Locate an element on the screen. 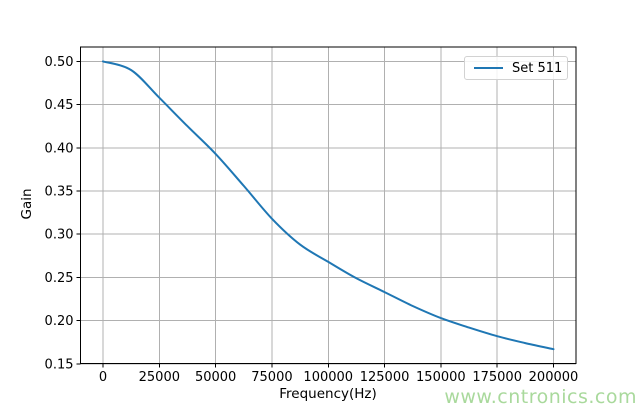  y-axis-label: Gain is located at coordinates (27, 204).